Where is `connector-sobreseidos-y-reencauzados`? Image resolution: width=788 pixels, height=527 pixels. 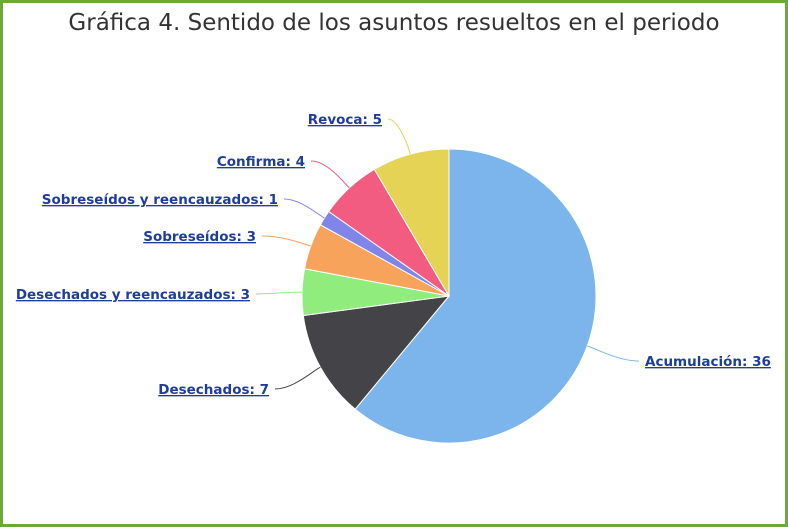 connector-sobreseidos-y-reencauzados is located at coordinates (304, 208).